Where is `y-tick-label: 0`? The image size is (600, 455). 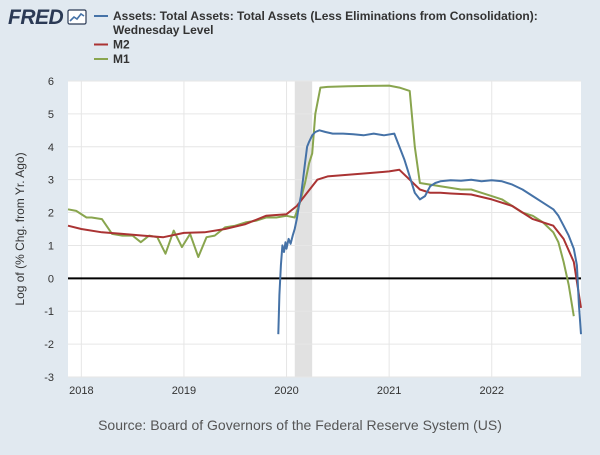 y-tick-label: 0 is located at coordinates (51, 279).